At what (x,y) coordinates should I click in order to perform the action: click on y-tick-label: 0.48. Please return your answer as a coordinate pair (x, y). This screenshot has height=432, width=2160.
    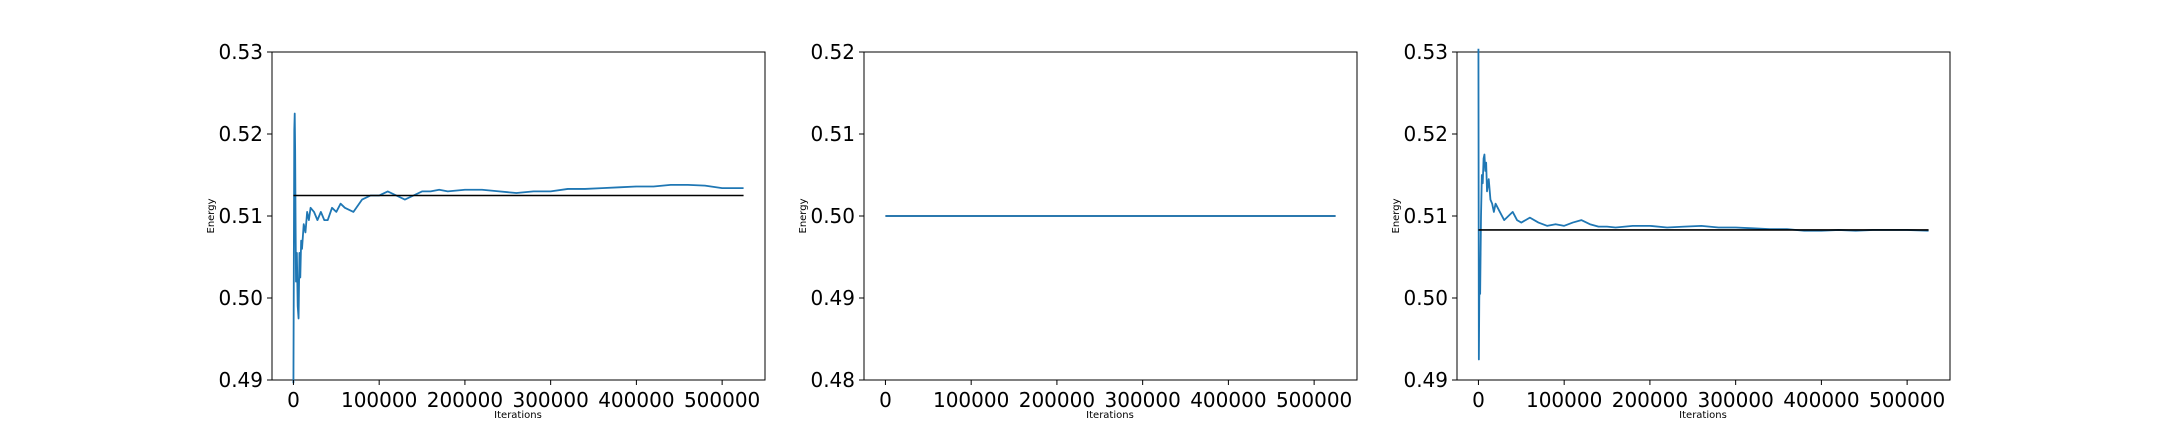
    Looking at the image, I should click on (832, 380).